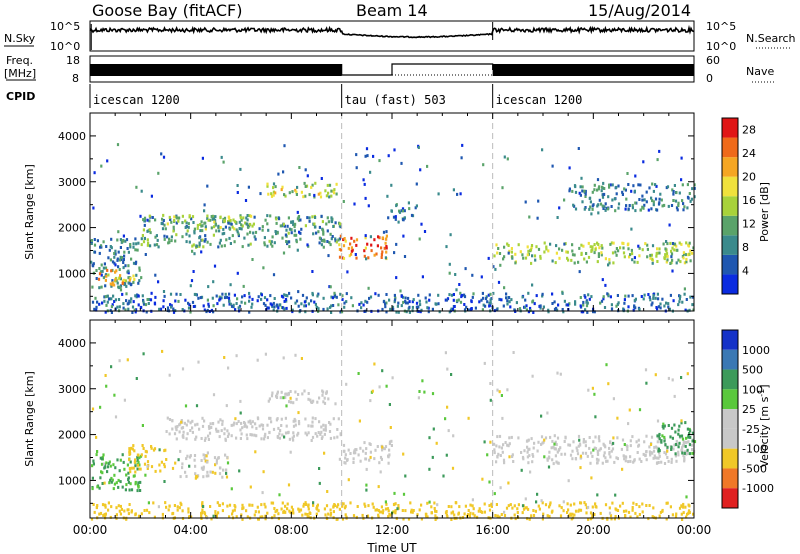 The height and width of the screenshot is (554, 800). Describe the element at coordinates (639, 10) in the screenshot. I see `date-title: 15/Aug/2014` at that location.